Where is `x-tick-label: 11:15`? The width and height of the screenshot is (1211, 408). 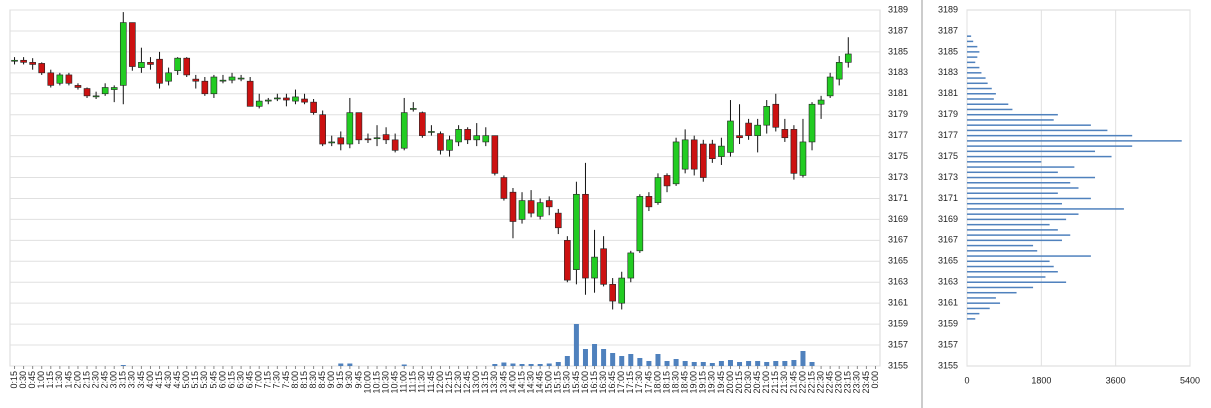 x-tick-label: 11:15 is located at coordinates (413, 382).